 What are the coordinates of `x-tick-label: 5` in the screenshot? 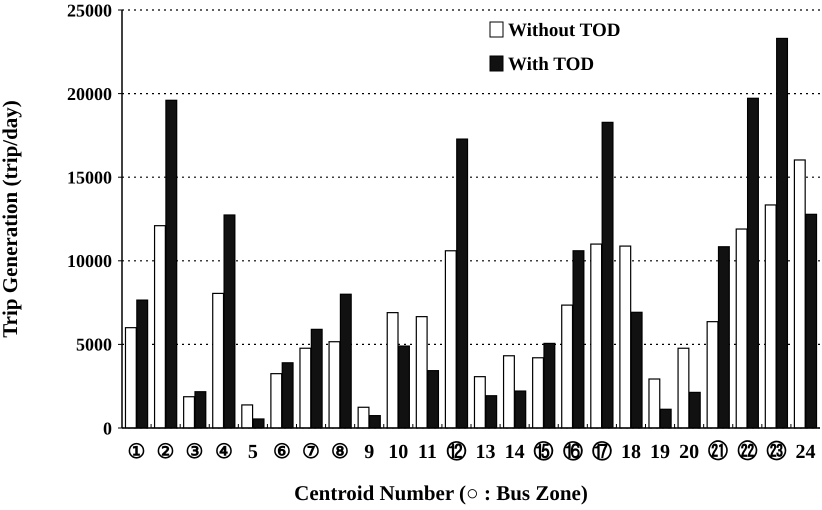 It's located at (253, 452).